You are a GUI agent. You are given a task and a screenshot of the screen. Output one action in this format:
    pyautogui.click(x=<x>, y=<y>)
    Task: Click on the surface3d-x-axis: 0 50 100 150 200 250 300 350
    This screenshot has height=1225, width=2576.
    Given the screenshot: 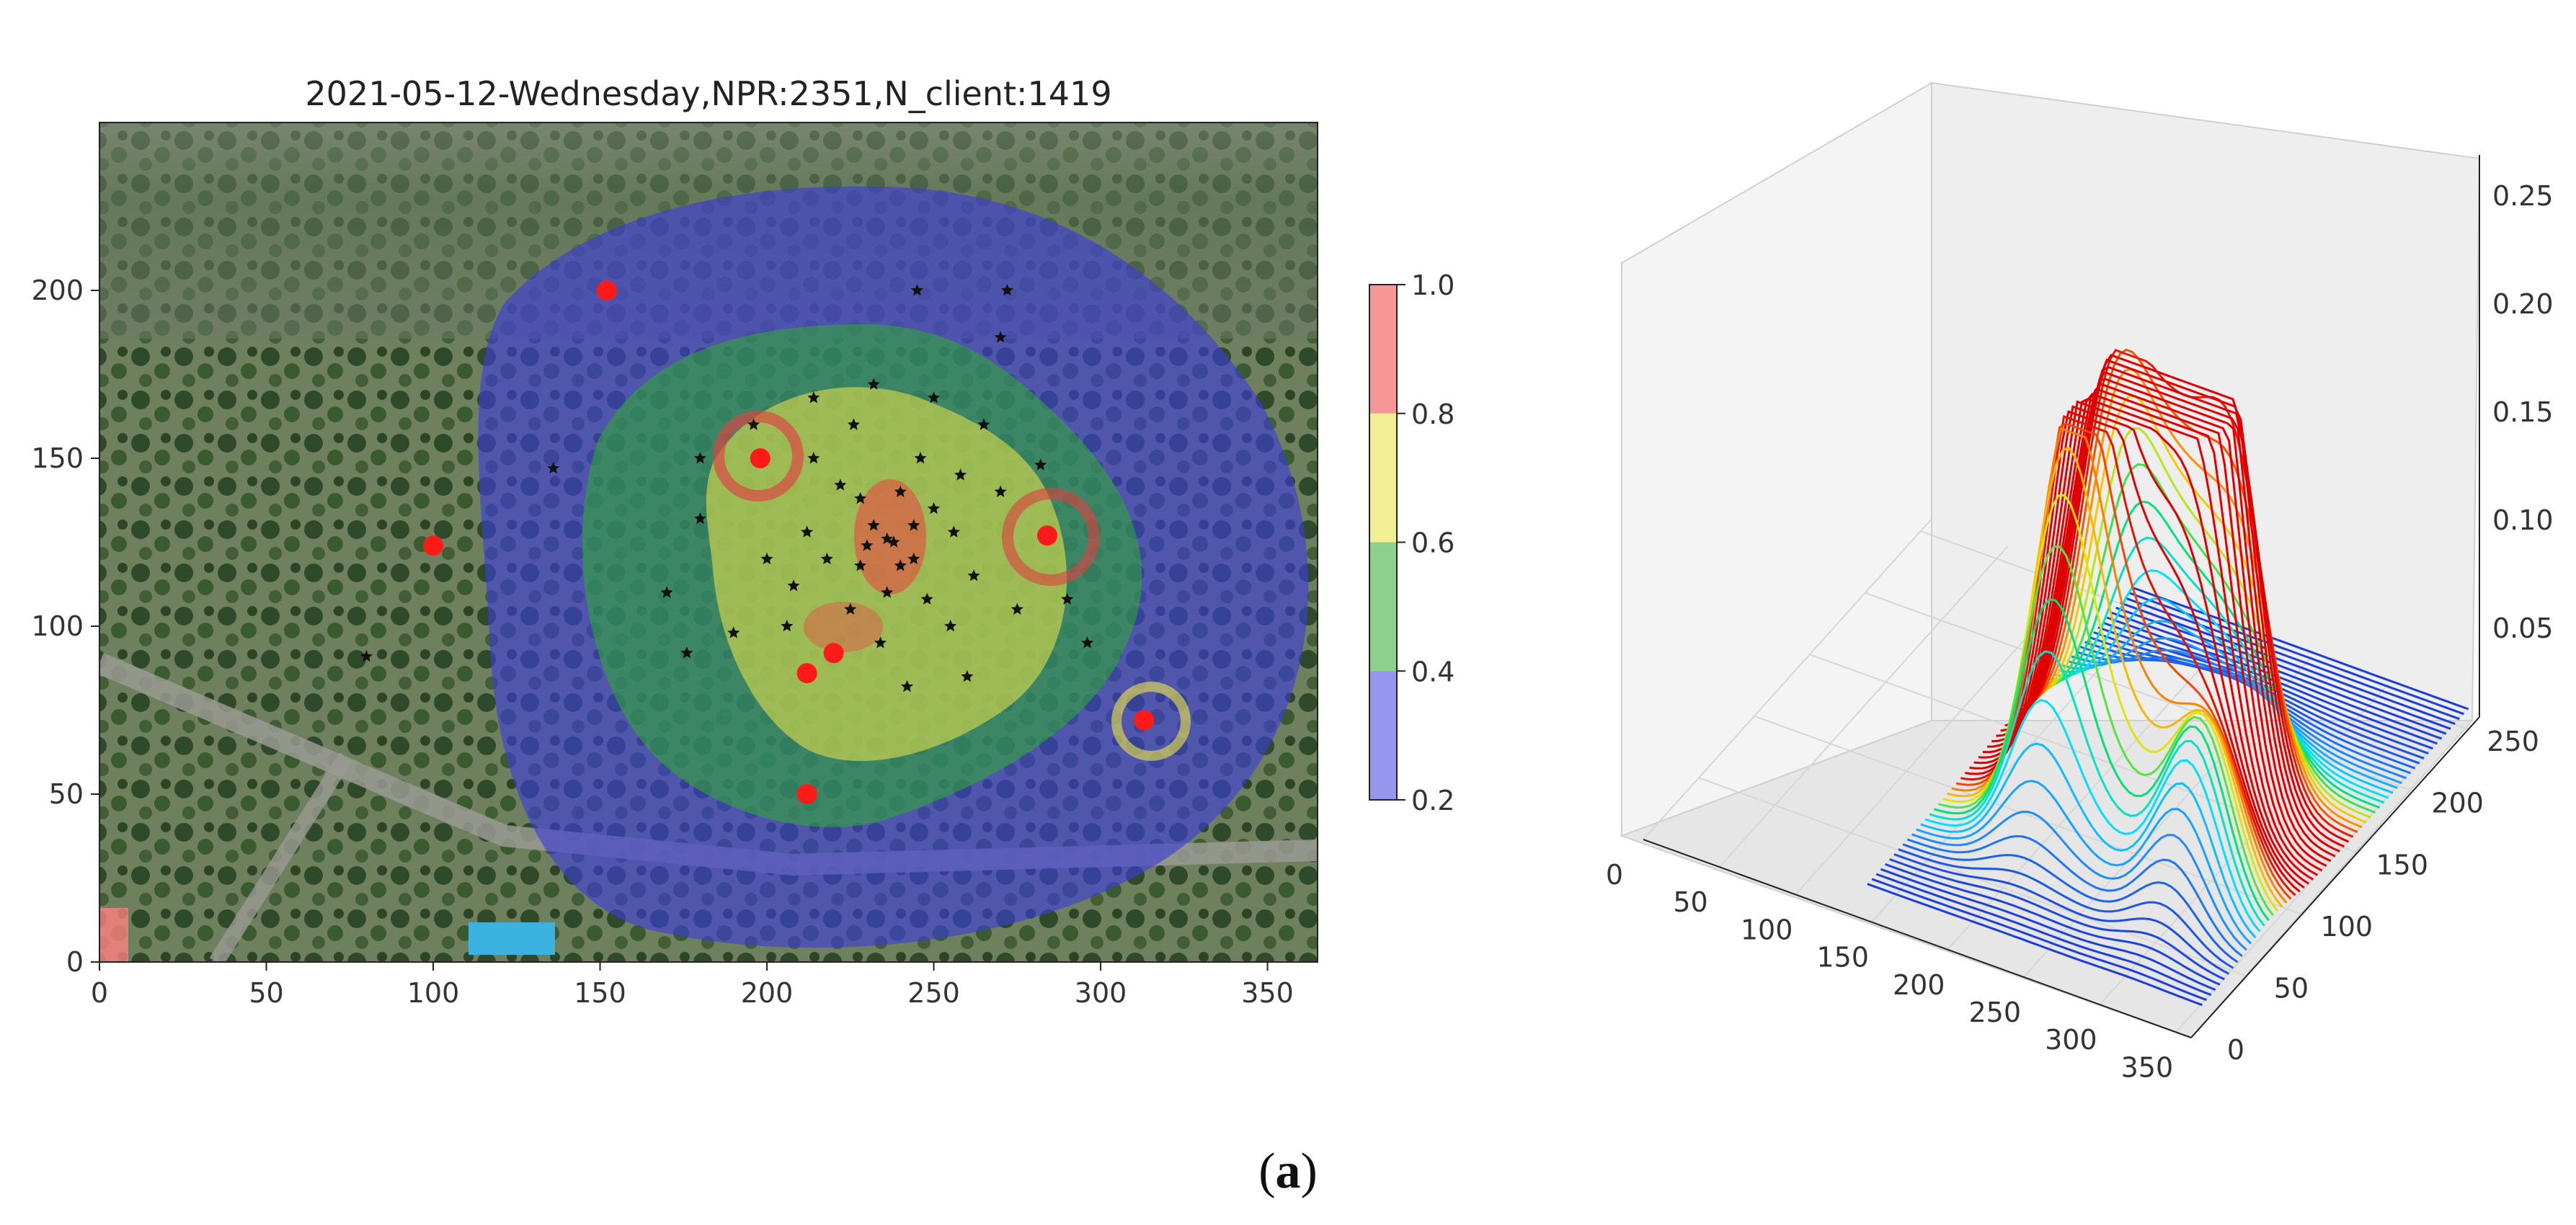 What is the action you would take?
    pyautogui.click(x=1889, y=971)
    